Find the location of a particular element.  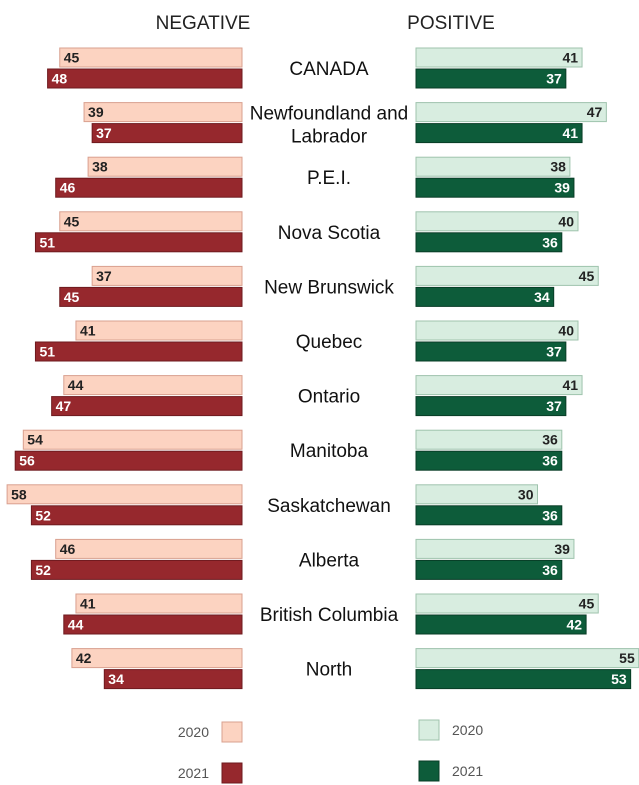

legend-negative-2021-label: 2021 is located at coordinates (193, 773).